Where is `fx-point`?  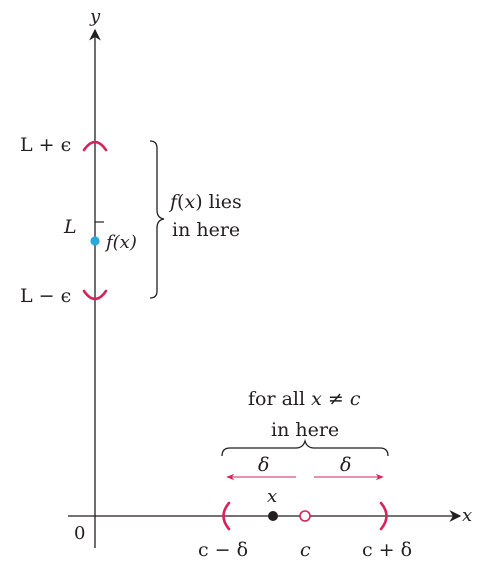 fx-point is located at coordinates (95, 241).